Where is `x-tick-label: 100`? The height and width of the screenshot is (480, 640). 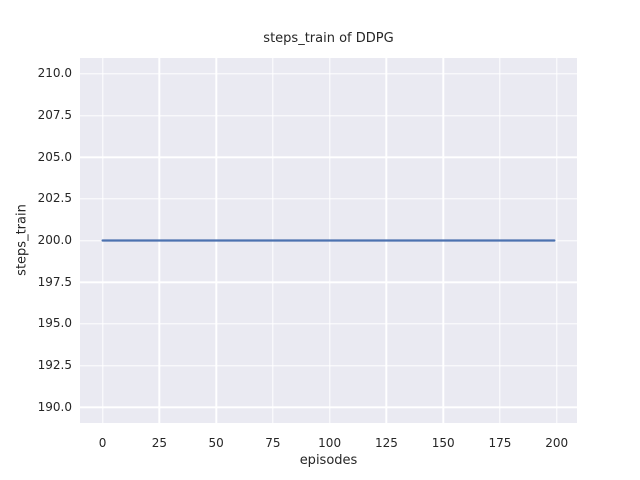
x-tick-label: 100 is located at coordinates (330, 443).